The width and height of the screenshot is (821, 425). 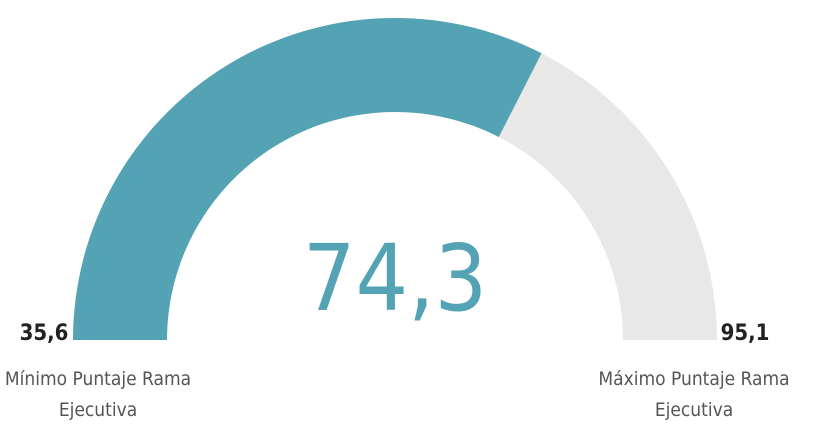 What do you see at coordinates (98, 394) in the screenshot?
I see `min-title: Mínimo Puntaje Rama Ejecutiva` at bounding box center [98, 394].